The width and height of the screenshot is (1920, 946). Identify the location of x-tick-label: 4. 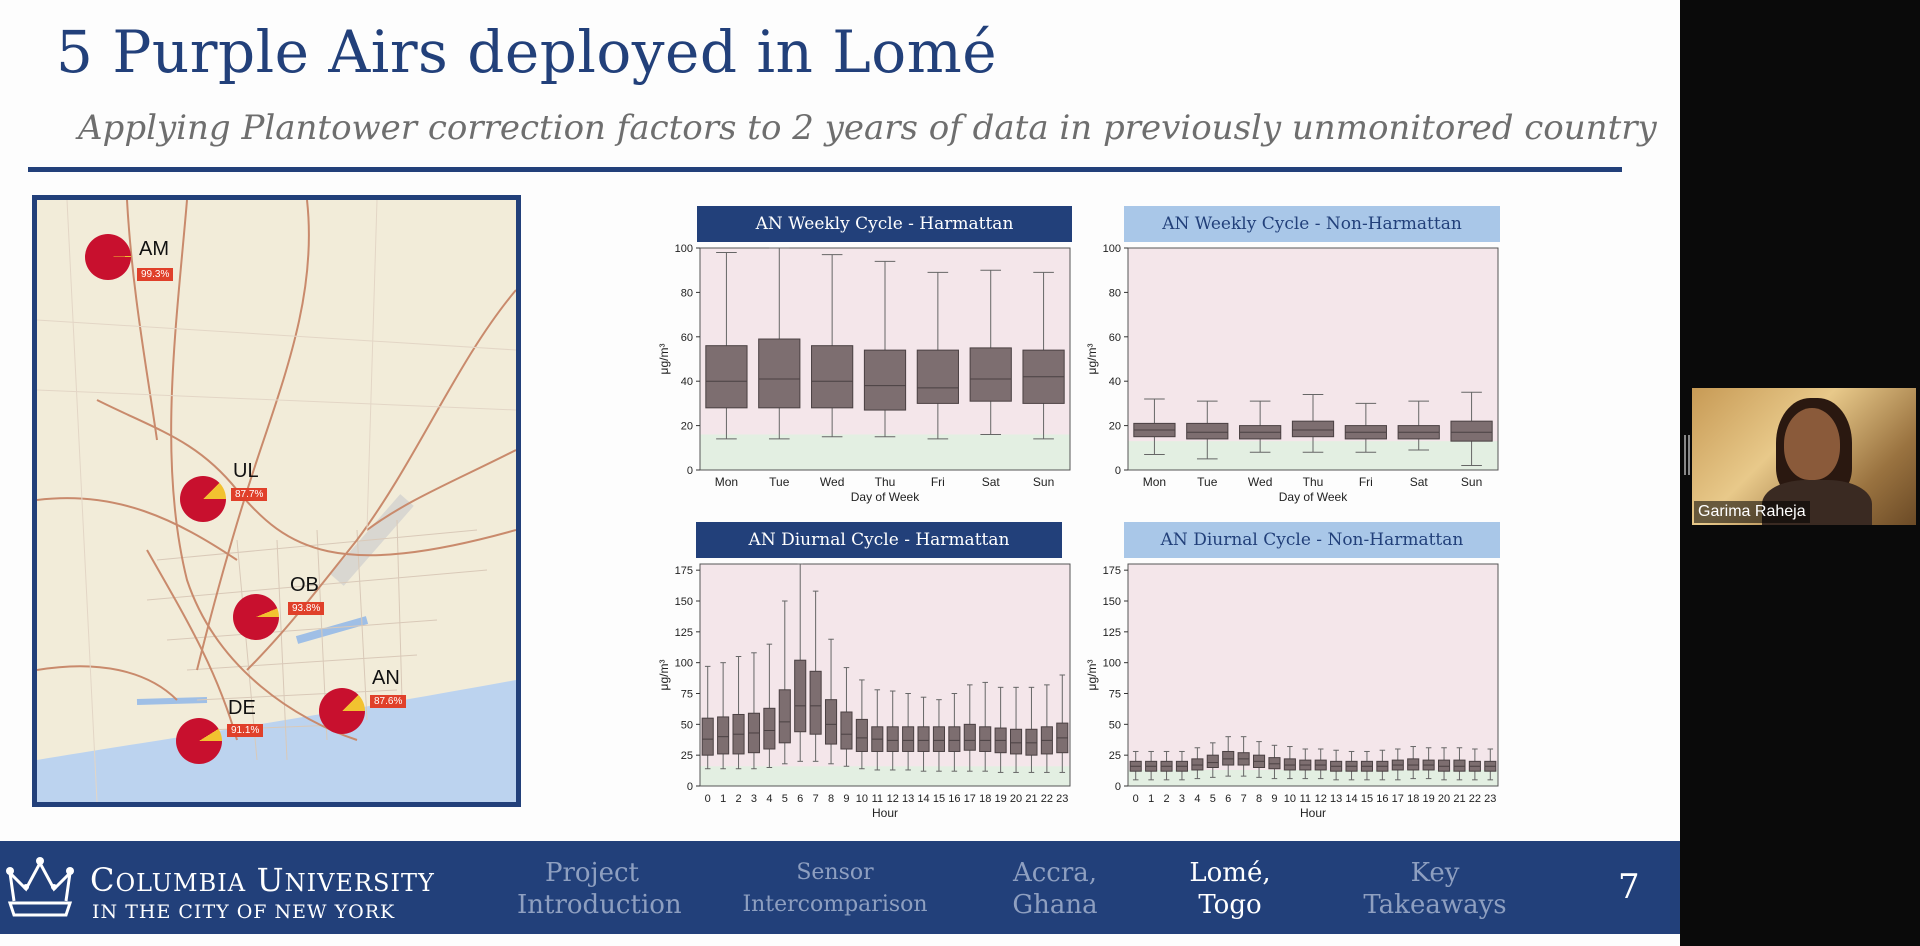
(769, 799).